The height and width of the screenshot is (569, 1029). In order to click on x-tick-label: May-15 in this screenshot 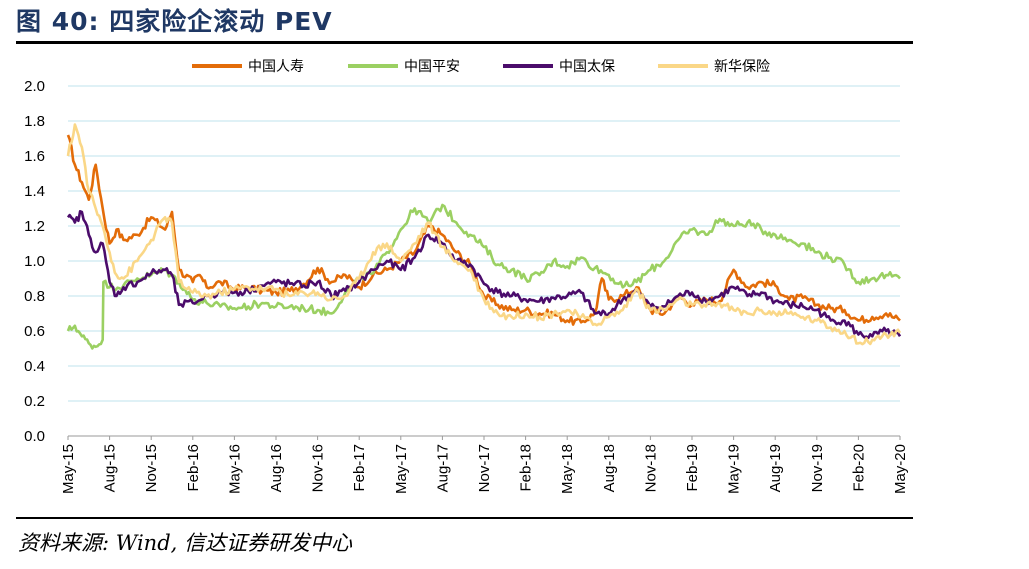, I will do `click(68, 469)`.